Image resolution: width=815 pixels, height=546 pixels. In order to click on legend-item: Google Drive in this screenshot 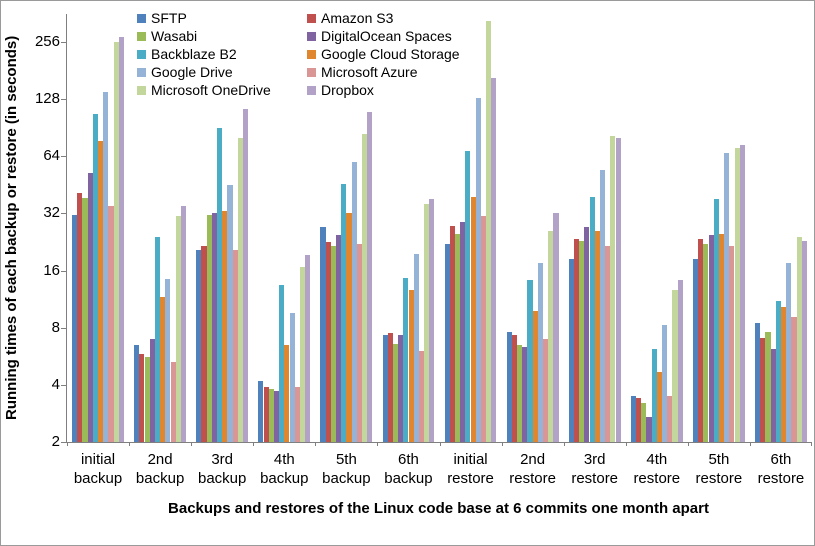, I will do `click(222, 72)`.